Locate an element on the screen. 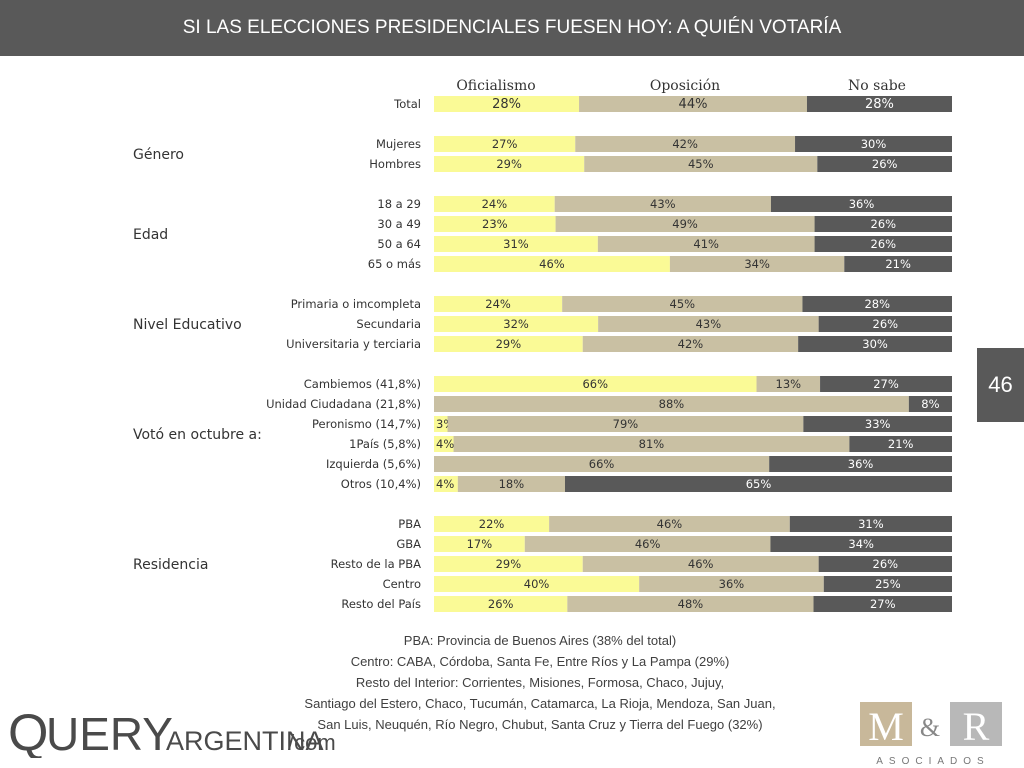 This screenshot has height=768, width=1024. row-label: 1País (5,8%) is located at coordinates (385, 444).